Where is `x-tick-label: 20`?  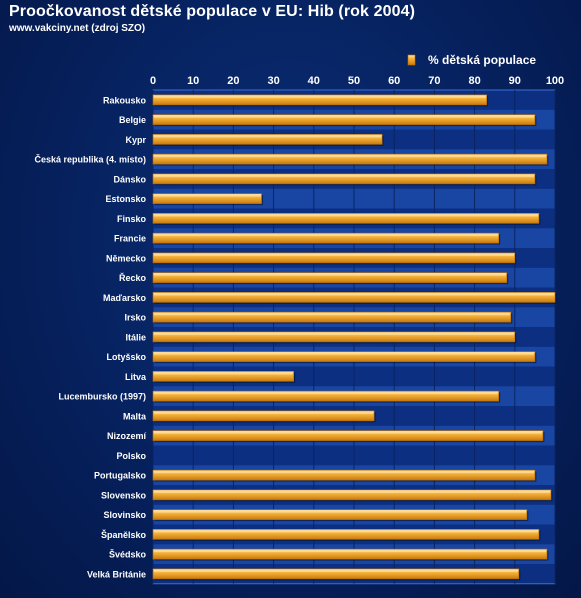 x-tick-label: 20 is located at coordinates (233, 81).